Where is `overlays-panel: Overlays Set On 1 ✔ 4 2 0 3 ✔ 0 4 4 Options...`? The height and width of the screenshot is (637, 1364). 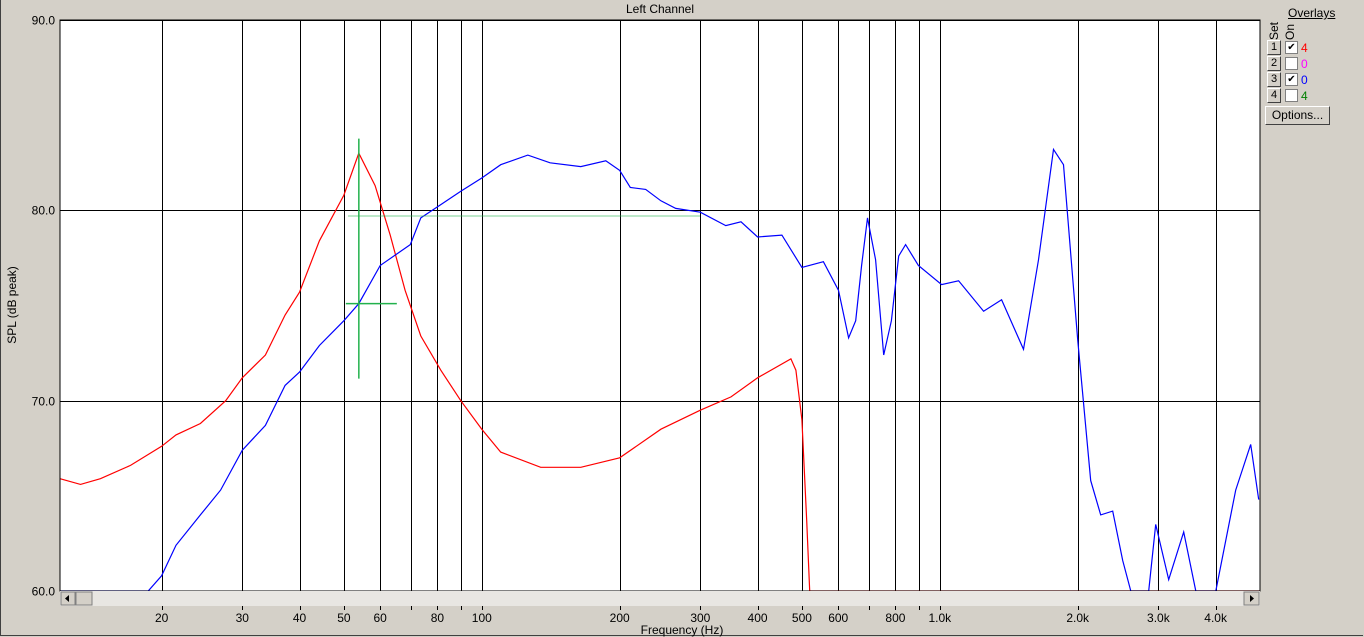
overlays-panel: Overlays Set On 1 ✔ 4 2 0 3 ✔ 0 4 4 Options... is located at coordinates (1313, 65).